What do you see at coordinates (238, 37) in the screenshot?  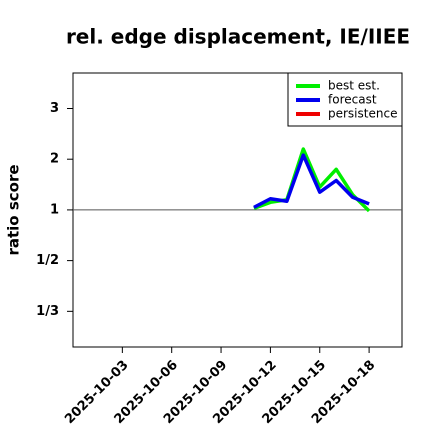 I see `chart-title: rel. edge displacement, IE/IIEE` at bounding box center [238, 37].